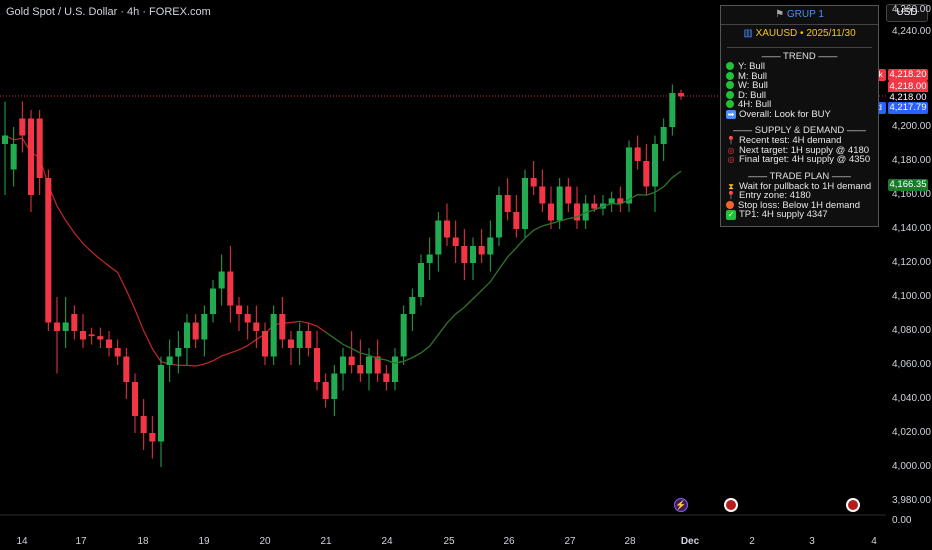 Image resolution: width=932 pixels, height=550 pixels. I want to click on trend-4h: 4H: Bull, so click(755, 104).